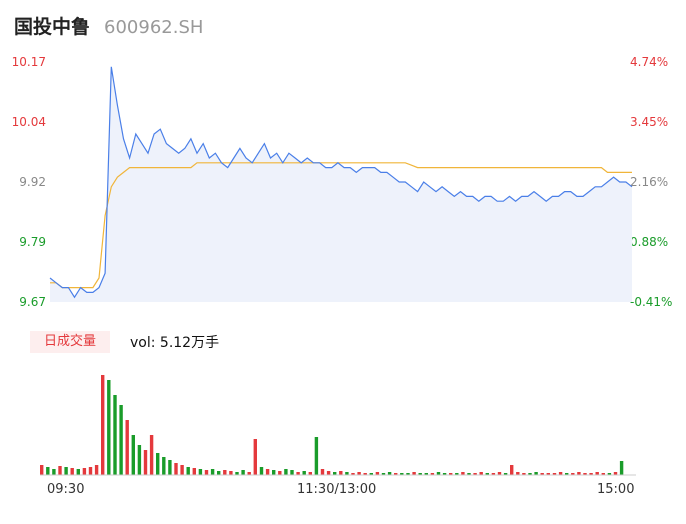 The height and width of the screenshot is (524, 686). What do you see at coordinates (28, 62) in the screenshot?
I see `y-tick-label: 10.17` at bounding box center [28, 62].